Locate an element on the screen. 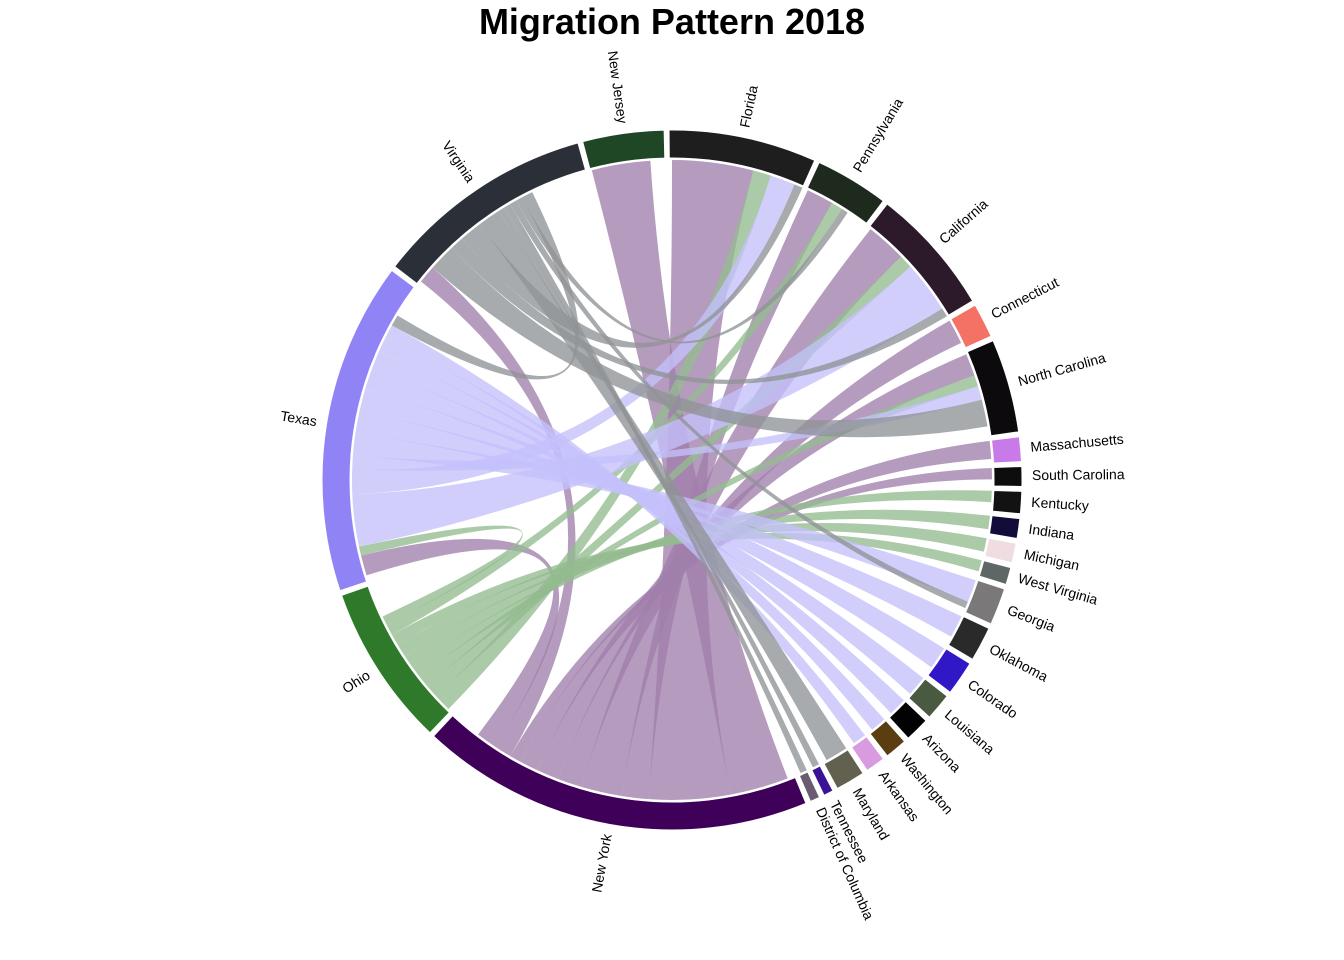  ribbon-texas-to-oklahoma is located at coordinates (658, 523).